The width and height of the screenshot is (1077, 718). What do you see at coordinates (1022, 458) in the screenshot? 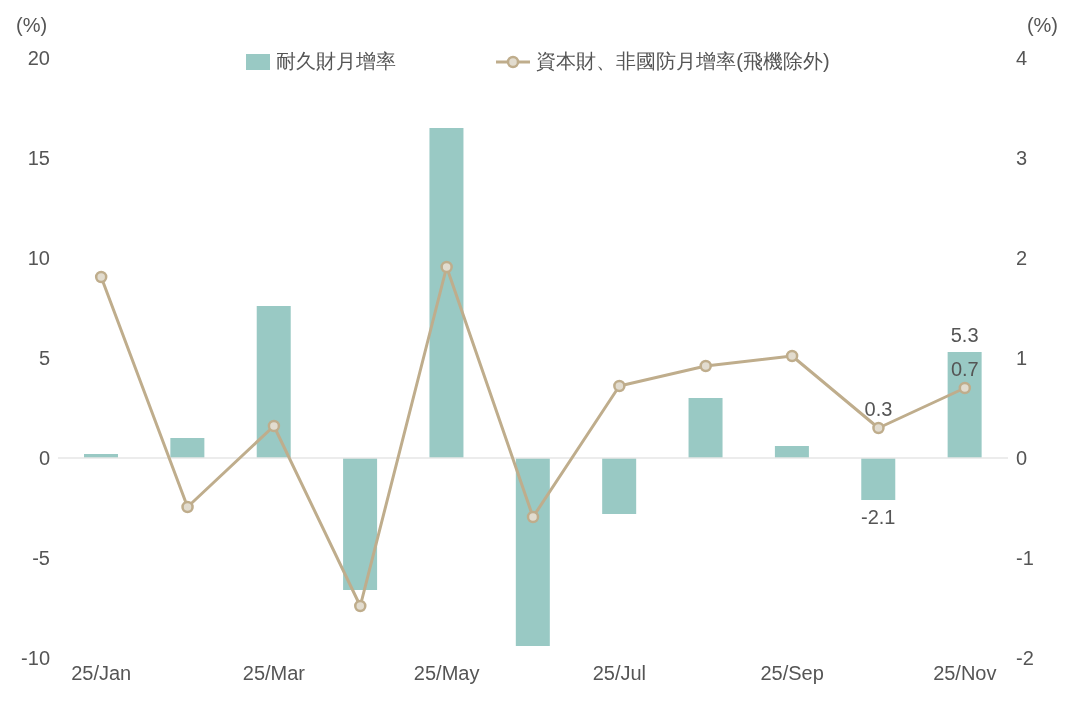
I see `y2-tick-label: 0` at bounding box center [1022, 458].